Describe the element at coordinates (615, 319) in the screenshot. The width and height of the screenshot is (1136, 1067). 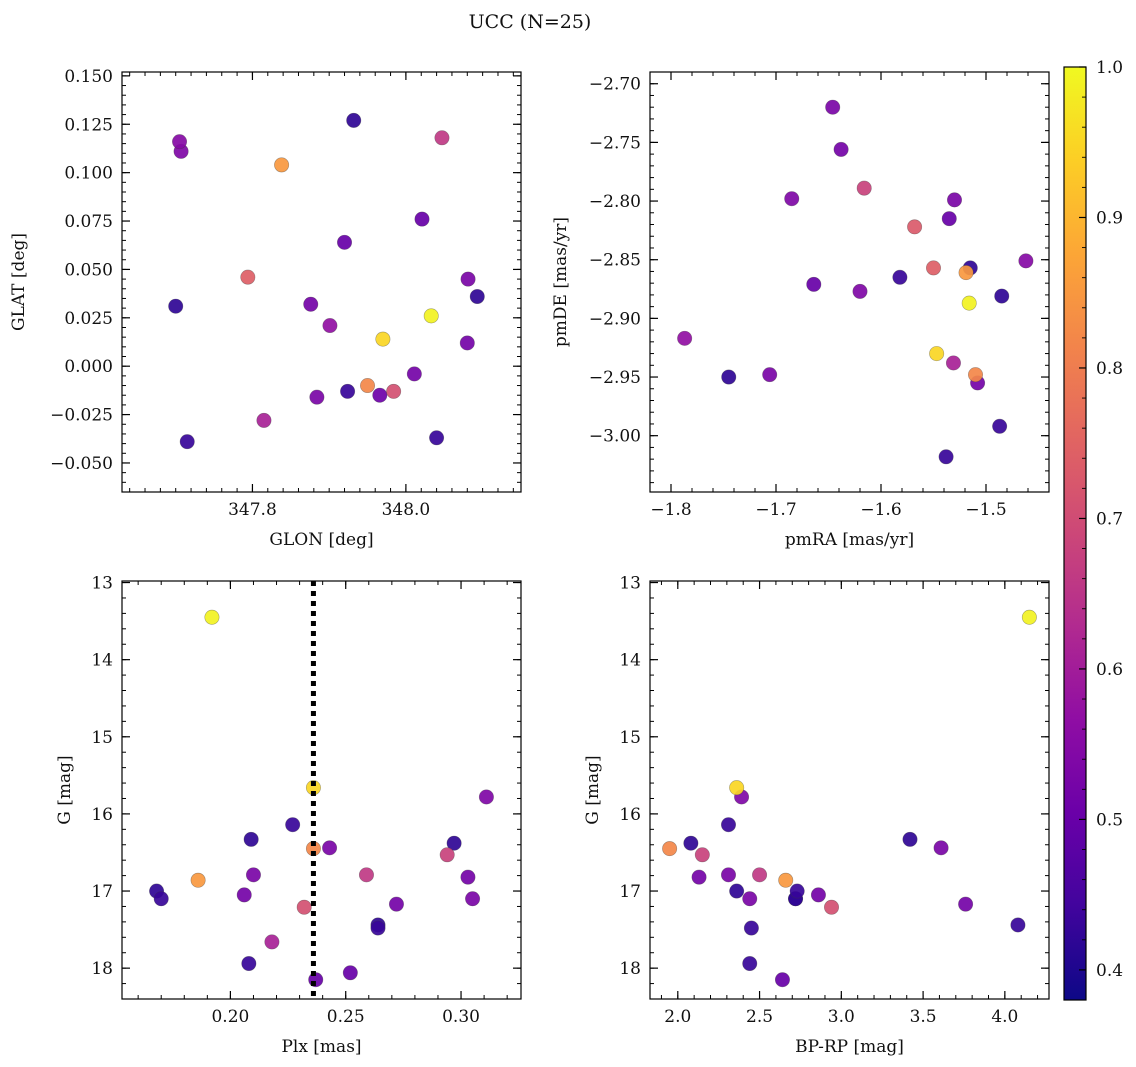
I see `y-tick-label: −2.90` at that location.